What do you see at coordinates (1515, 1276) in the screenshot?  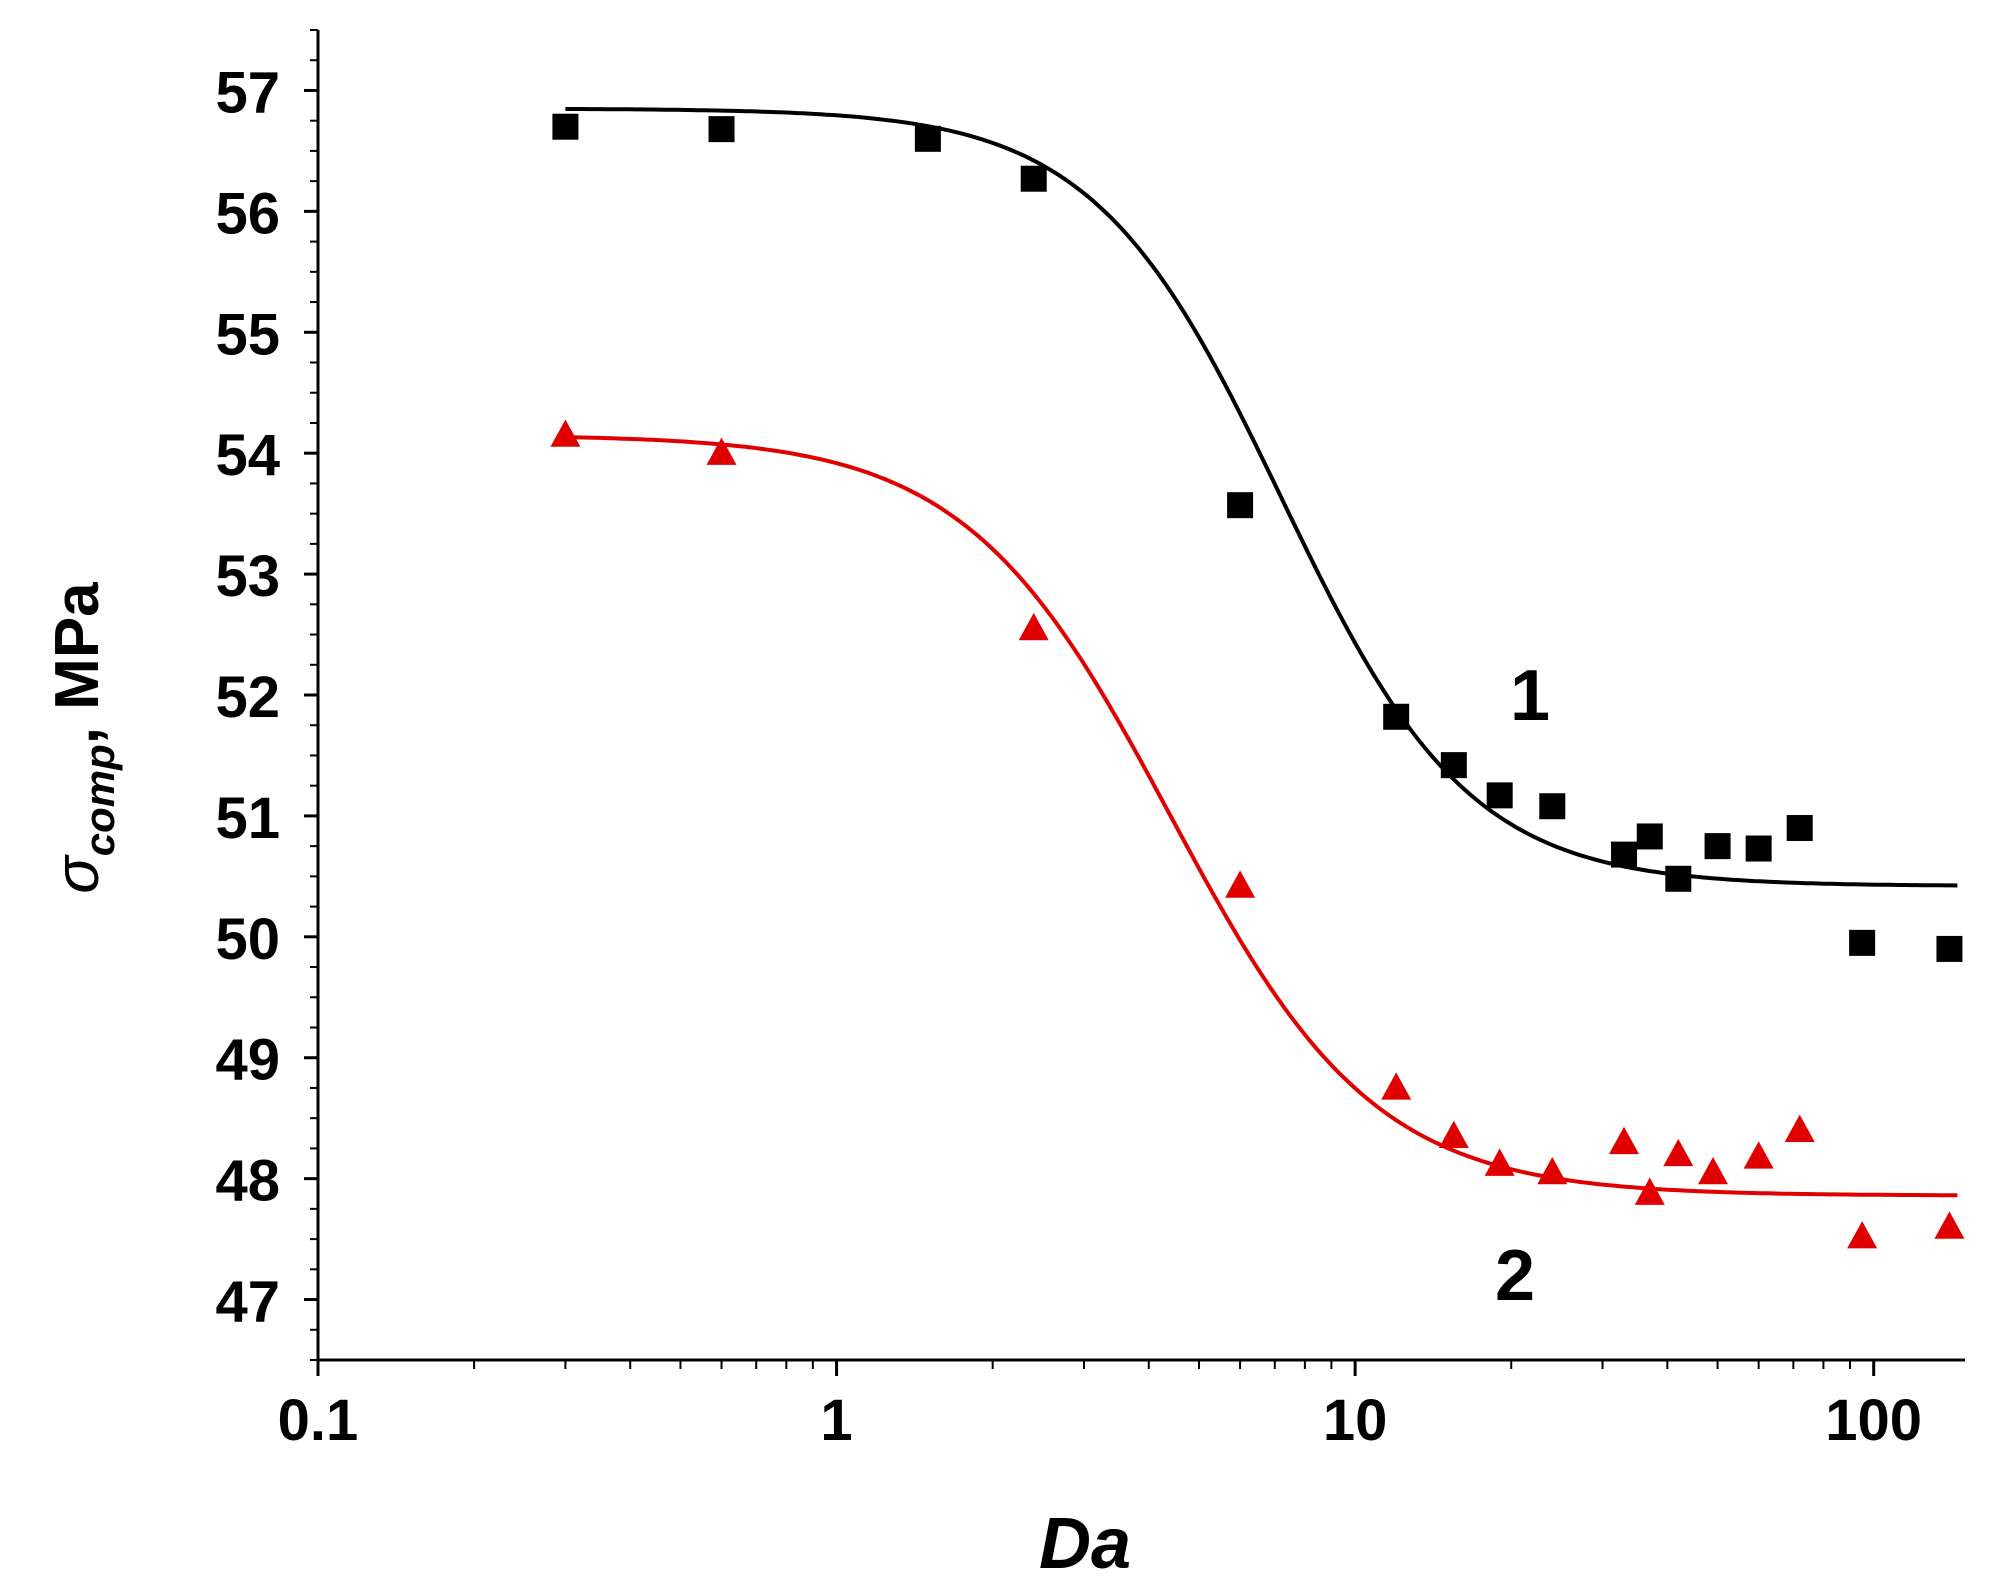 I see `series-label-2: 2` at bounding box center [1515, 1276].